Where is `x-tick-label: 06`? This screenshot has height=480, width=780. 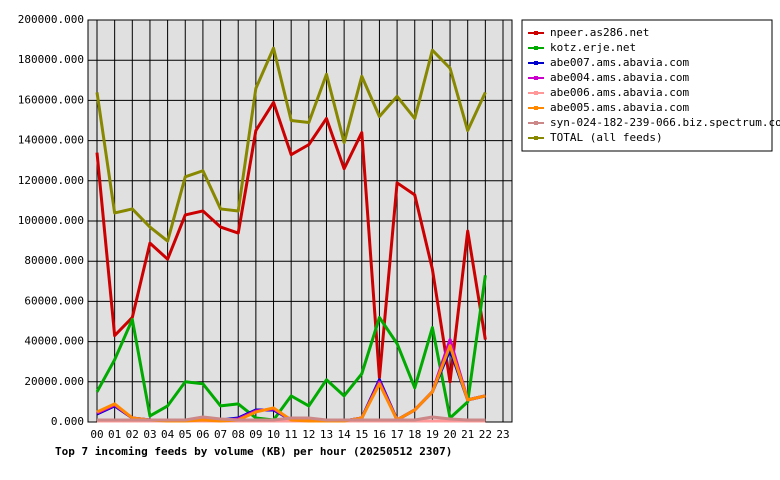 x-tick-label: 06 is located at coordinates (202, 434).